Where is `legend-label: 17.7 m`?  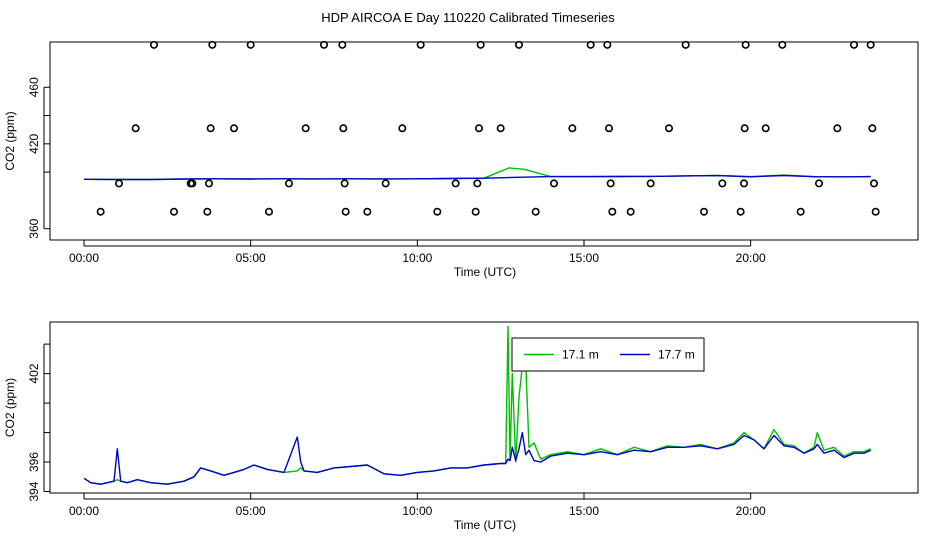 legend-label: 17.7 m is located at coordinates (676, 355).